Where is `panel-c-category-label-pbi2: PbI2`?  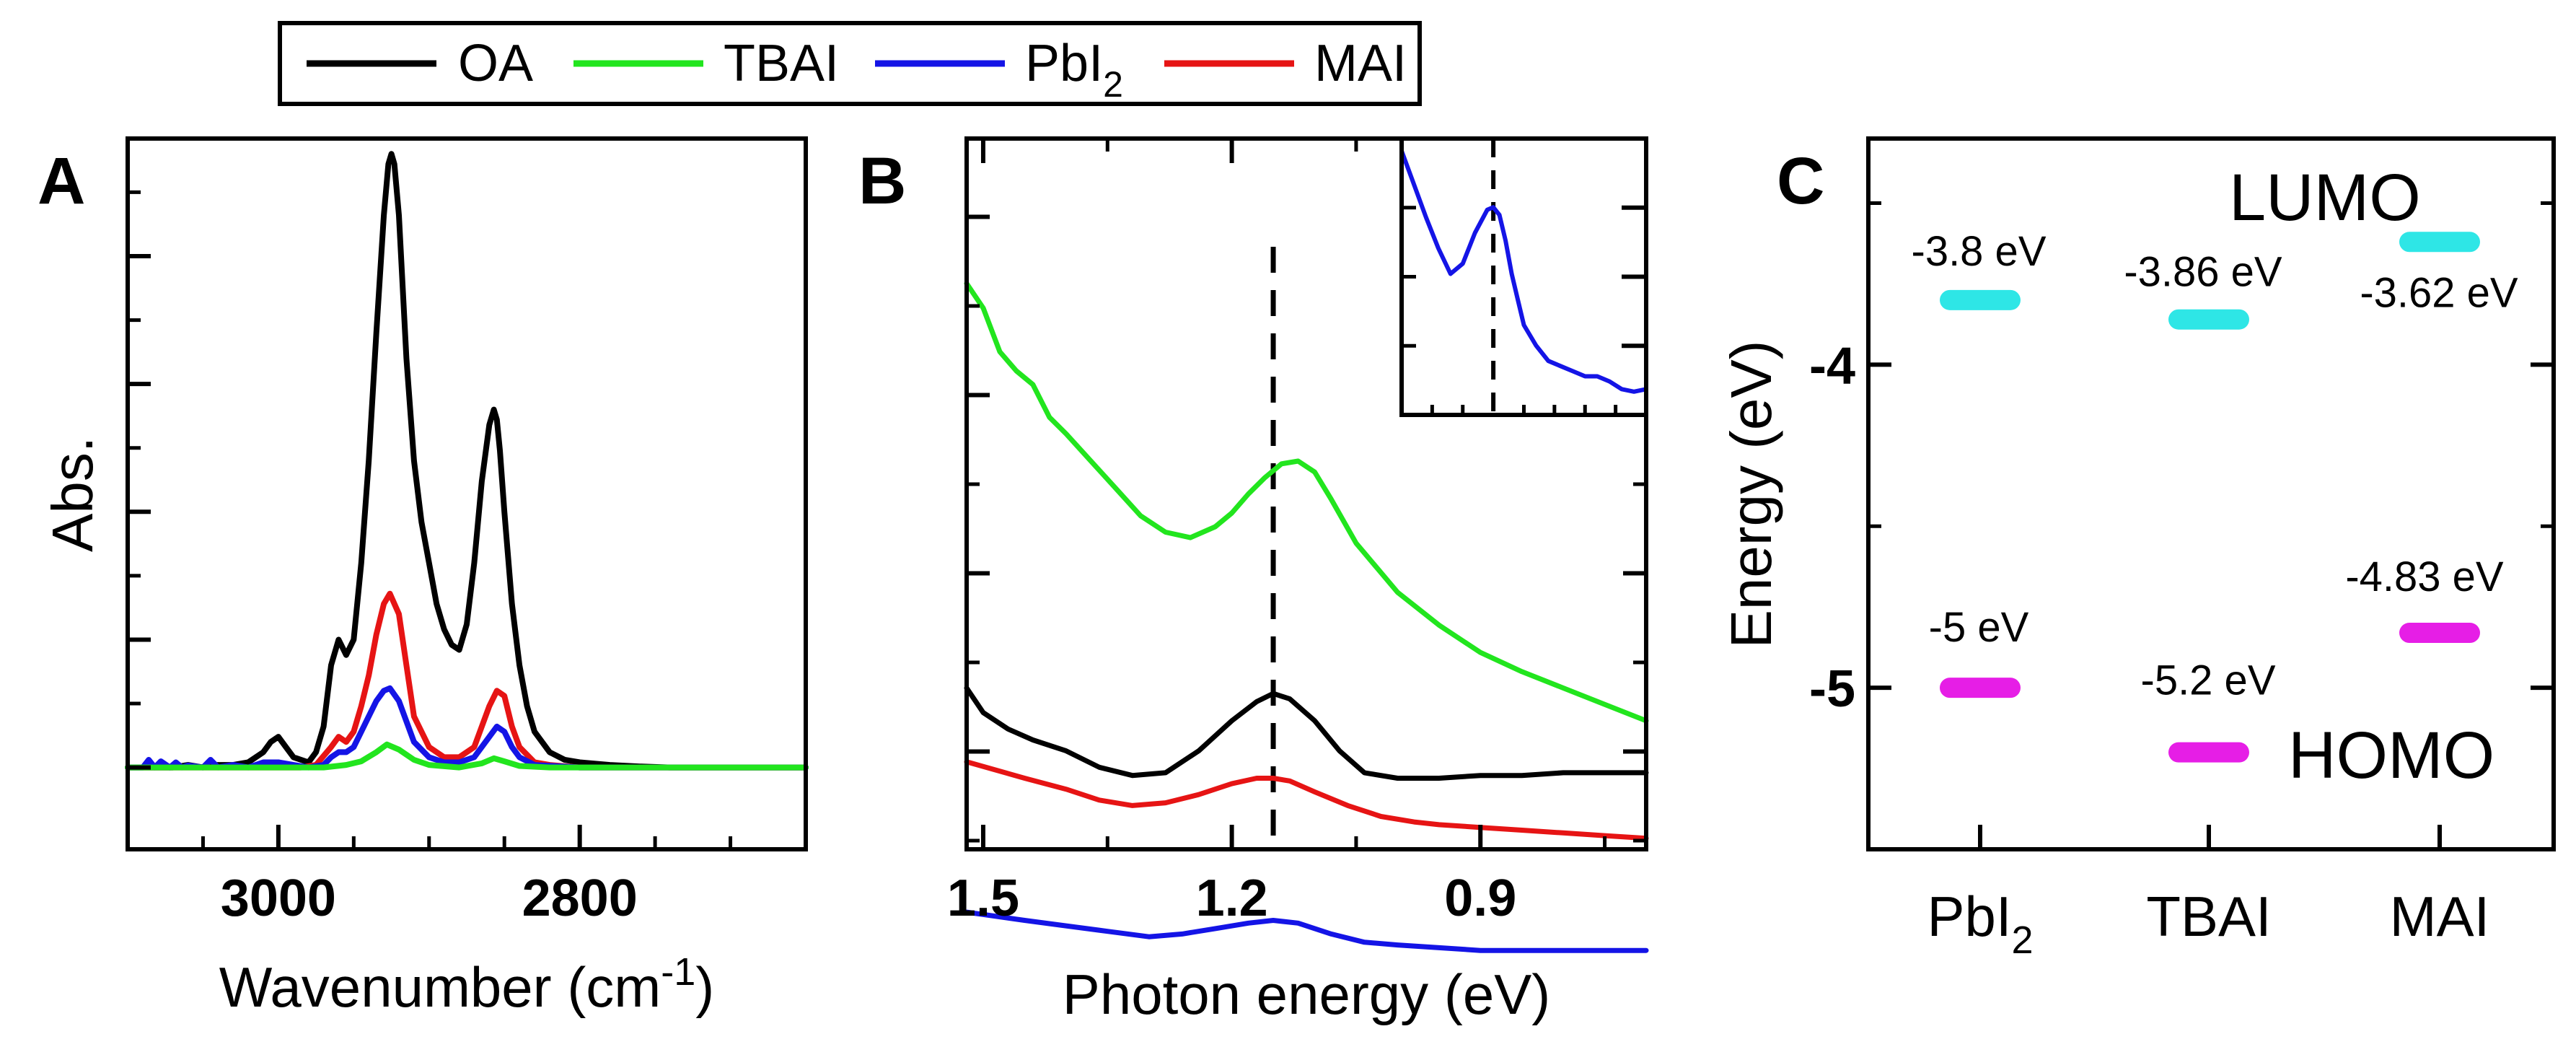 panel-c-category-label-pbi2: PbI2 is located at coordinates (1980, 923).